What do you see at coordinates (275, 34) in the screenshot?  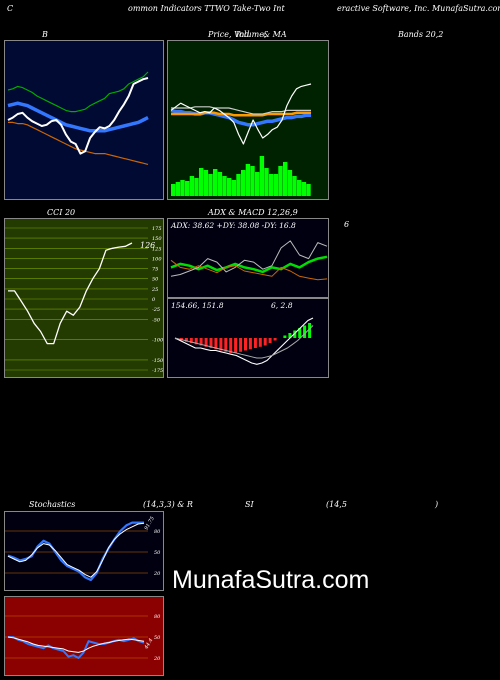 I see `price-ma-title: & MA` at bounding box center [275, 34].